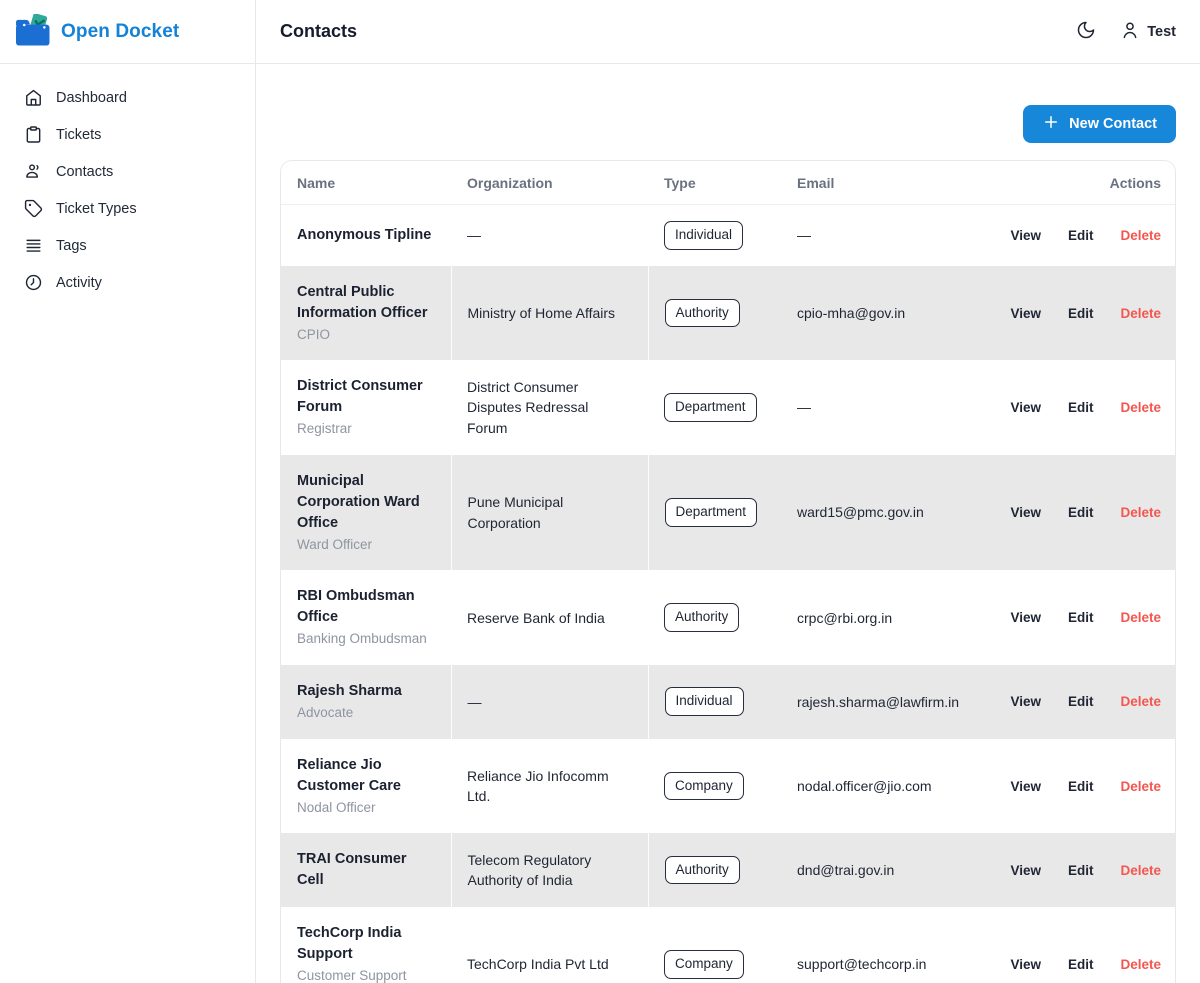  What do you see at coordinates (704, 235) in the screenshot?
I see `type-badge: Individual` at bounding box center [704, 235].